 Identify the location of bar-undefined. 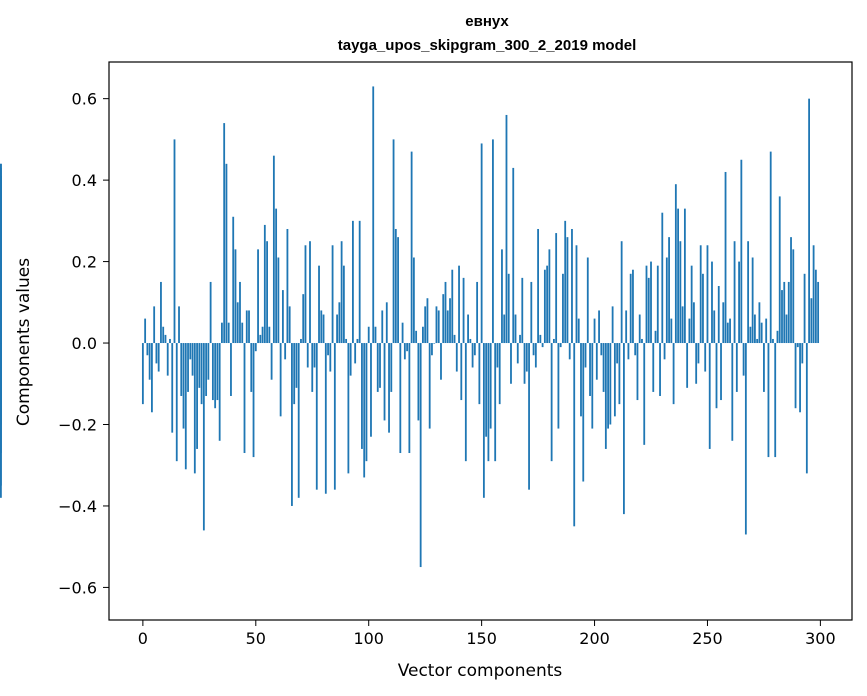
(1, 355).